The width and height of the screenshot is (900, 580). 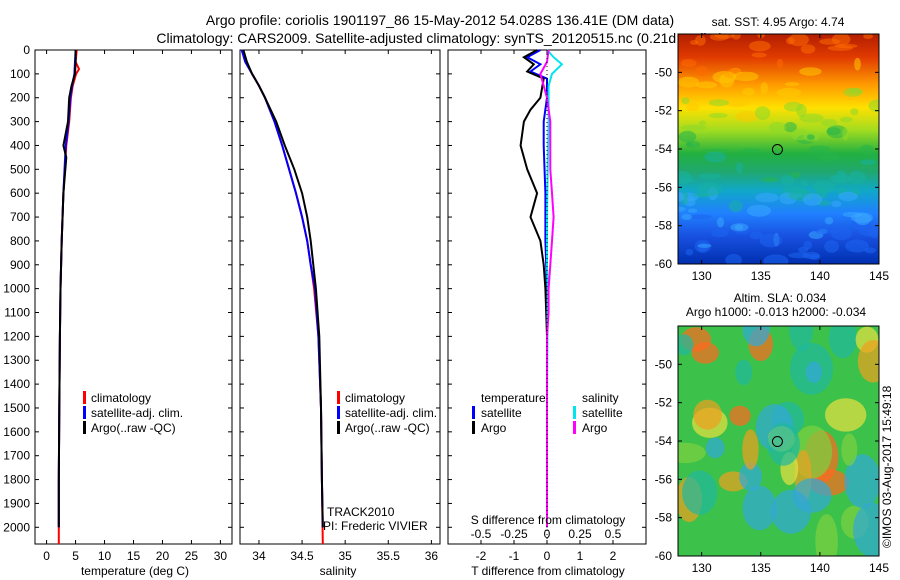 I want to click on x-tick-label: 0, so click(x=46, y=556).